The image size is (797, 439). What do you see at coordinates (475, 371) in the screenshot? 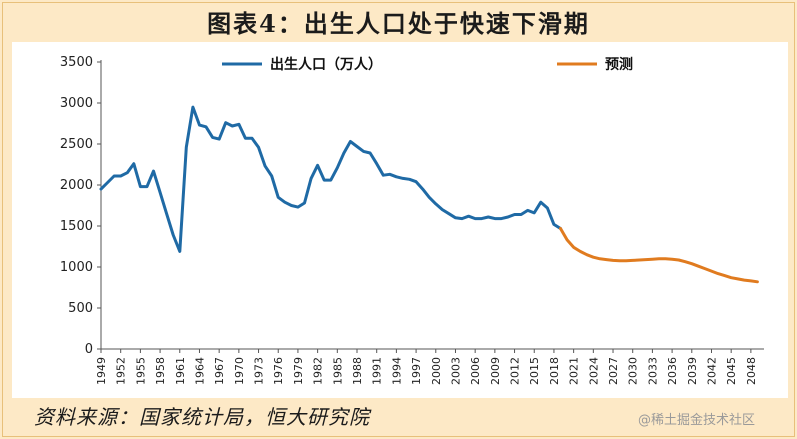
I see `x-tick-label: 2006` at bounding box center [475, 371].